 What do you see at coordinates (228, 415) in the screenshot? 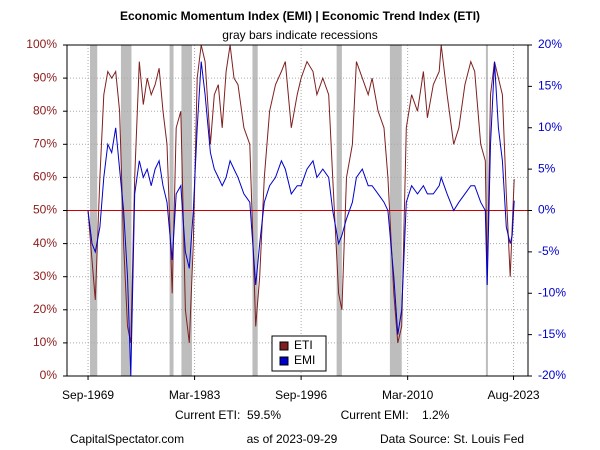
I see `current-eti: Current ETI: 59.5%` at bounding box center [228, 415].